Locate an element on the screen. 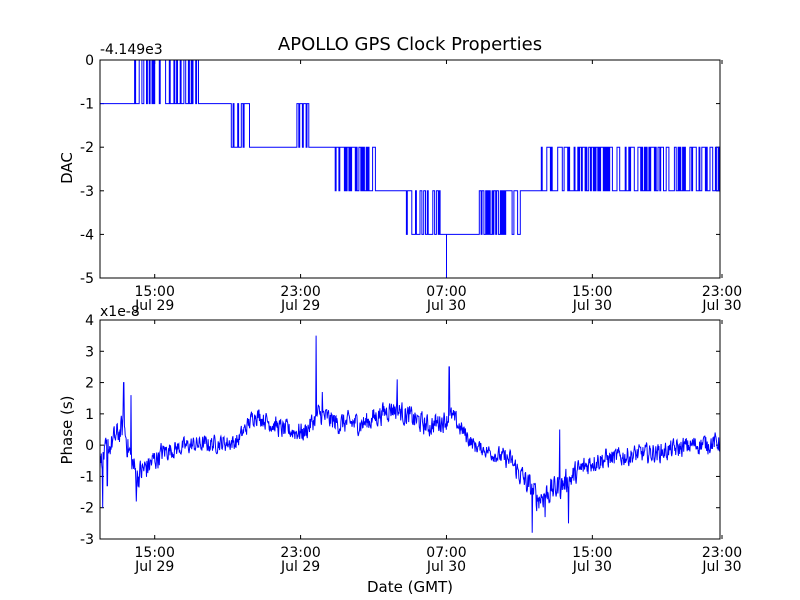 Image resolution: width=800 pixels, height=600 pixels. dac-ytick-label: 0 is located at coordinates (89, 61).